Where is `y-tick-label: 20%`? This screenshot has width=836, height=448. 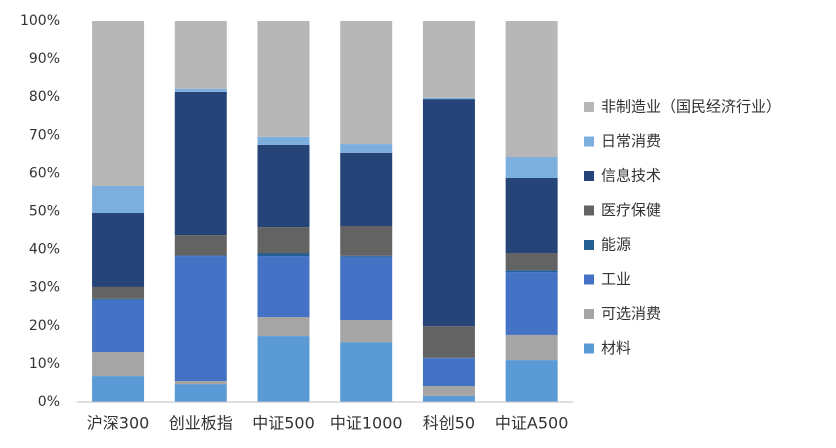 y-tick-label: 20% is located at coordinates (44, 326).